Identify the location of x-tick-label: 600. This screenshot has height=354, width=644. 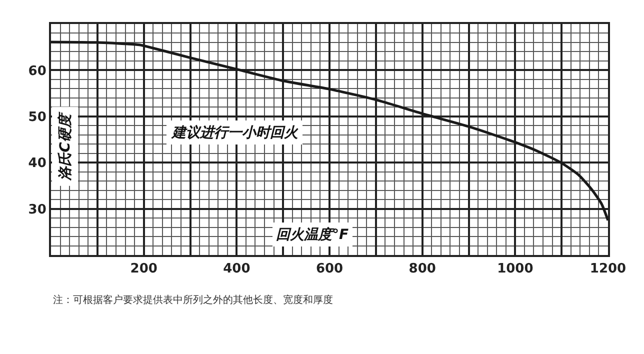
(330, 269).